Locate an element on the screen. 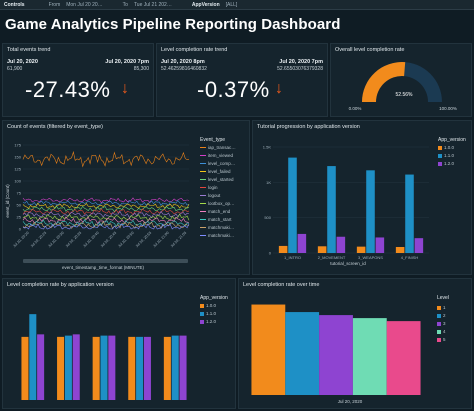  legend-item: 3 is located at coordinates (441, 323).